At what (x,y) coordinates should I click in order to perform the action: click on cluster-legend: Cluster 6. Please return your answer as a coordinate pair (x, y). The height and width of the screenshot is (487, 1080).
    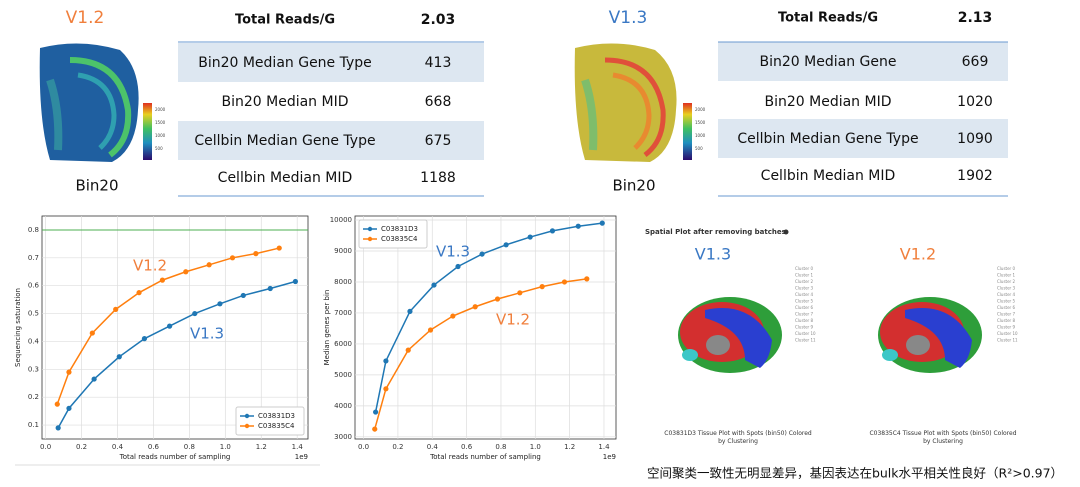
    Looking at the image, I should click on (804, 307).